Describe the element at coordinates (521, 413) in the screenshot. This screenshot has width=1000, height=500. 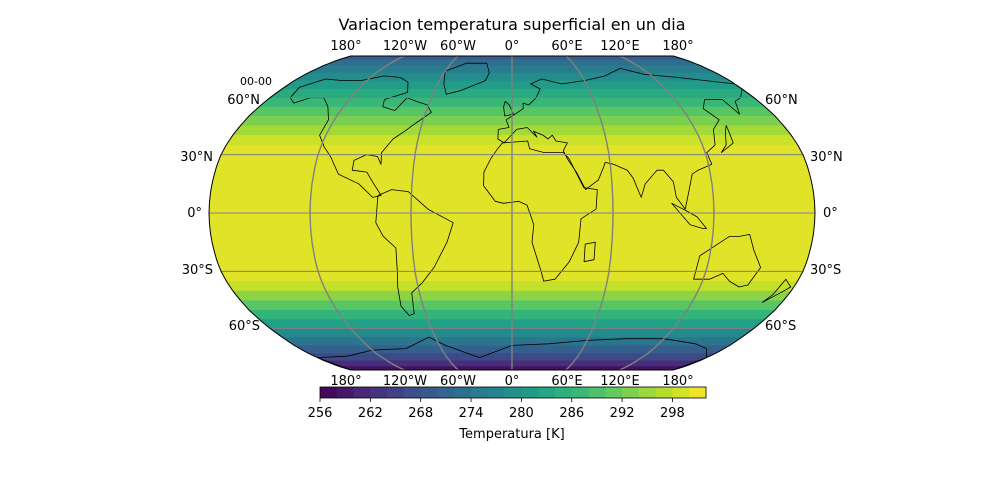
I see `colorbar-tick-label: 280` at that location.